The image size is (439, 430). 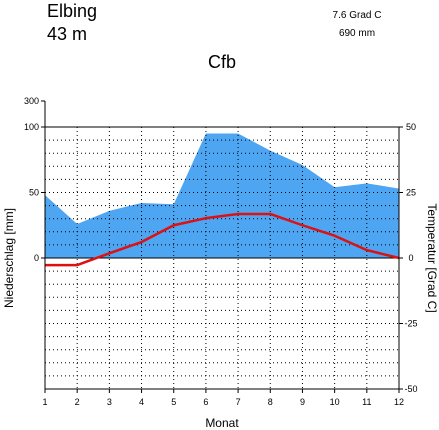 I want to click on left-tick-label: 300, so click(x=31, y=101).